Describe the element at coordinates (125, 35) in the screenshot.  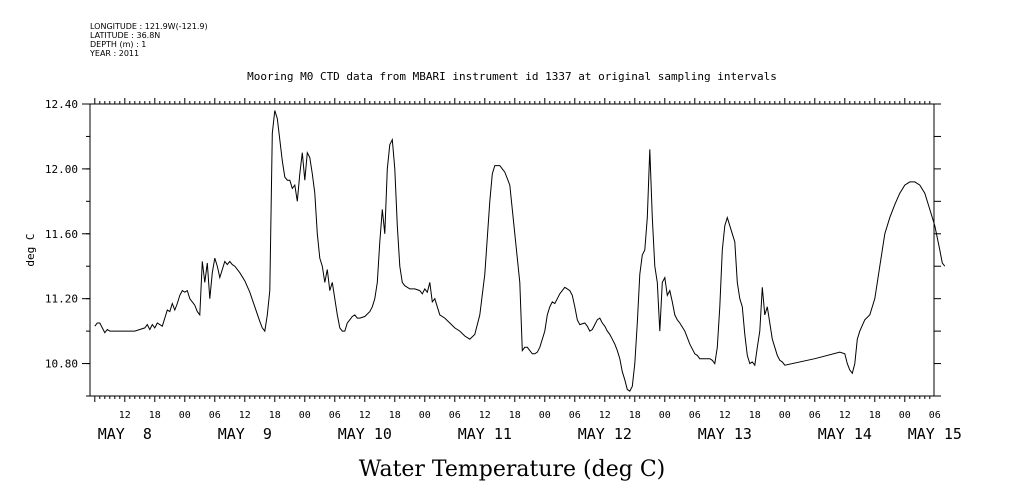
I see `latitude-label: LATITUDE : 36.8N` at that location.